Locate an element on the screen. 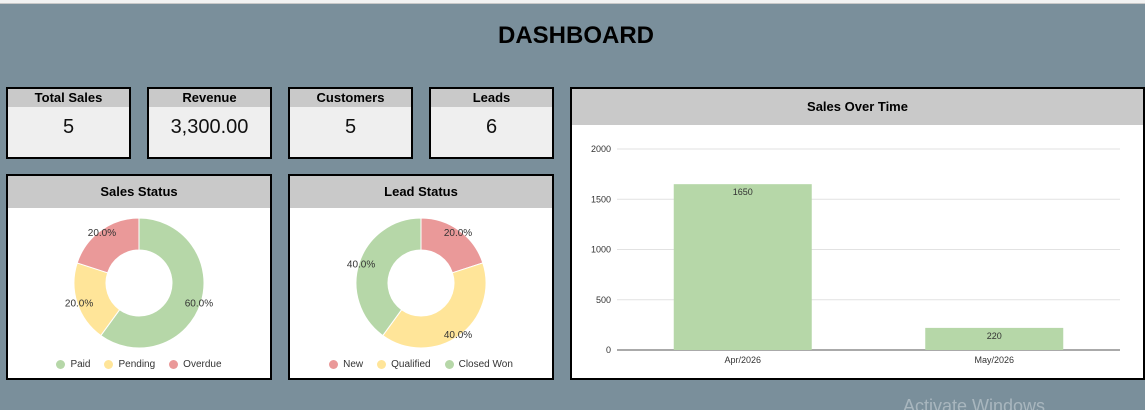 The height and width of the screenshot is (410, 1145). kpi-label: Total Sales is located at coordinates (68, 98).